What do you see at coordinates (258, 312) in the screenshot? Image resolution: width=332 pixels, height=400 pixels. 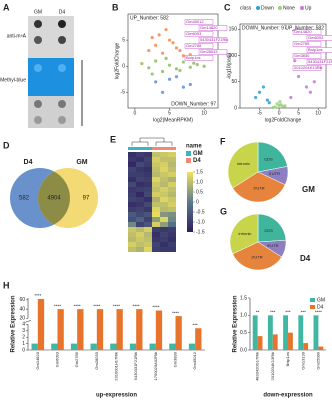 I see `significance: **` at bounding box center [258, 312].